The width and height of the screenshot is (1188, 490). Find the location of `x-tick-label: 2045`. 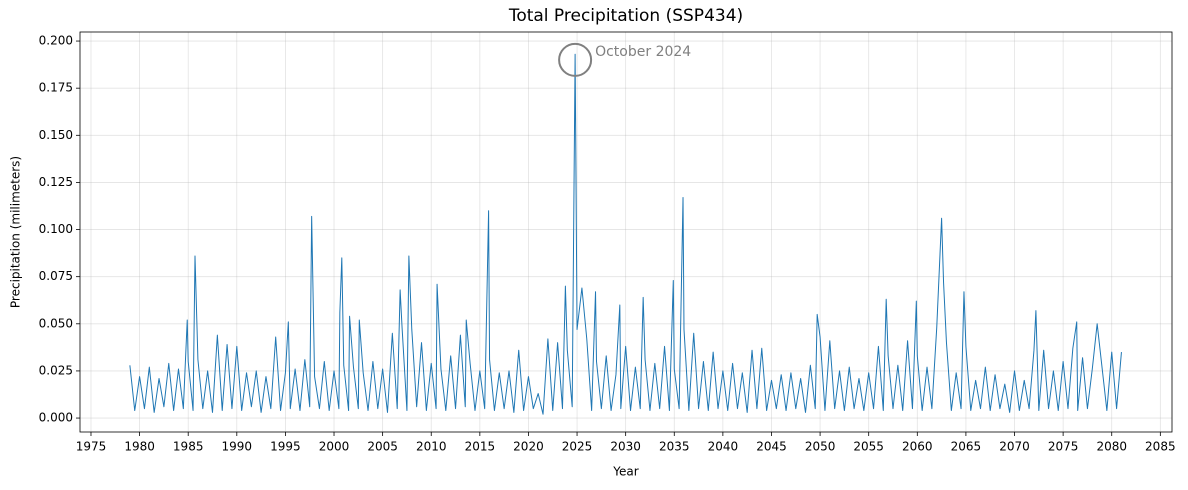

x-tick-label: 2045 is located at coordinates (771, 447).